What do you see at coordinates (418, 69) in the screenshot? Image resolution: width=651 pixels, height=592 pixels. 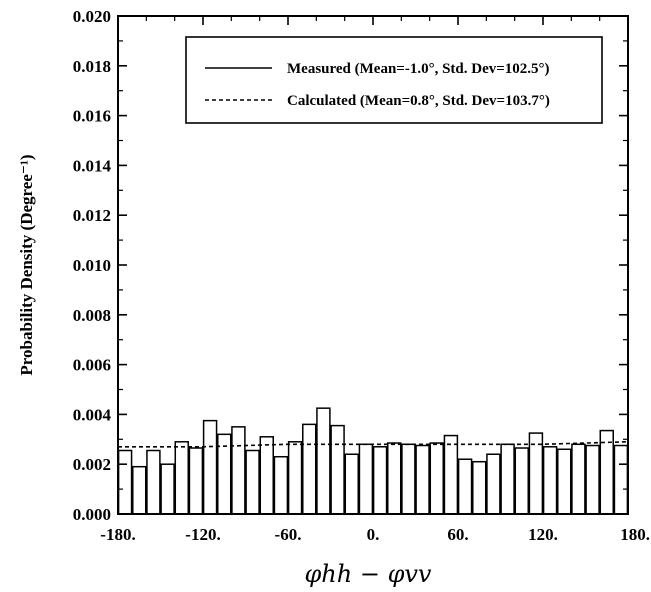 I see `legend-measured-label: Measured (Mean=-1.0°, Std. Dev=102.5°)` at bounding box center [418, 69].